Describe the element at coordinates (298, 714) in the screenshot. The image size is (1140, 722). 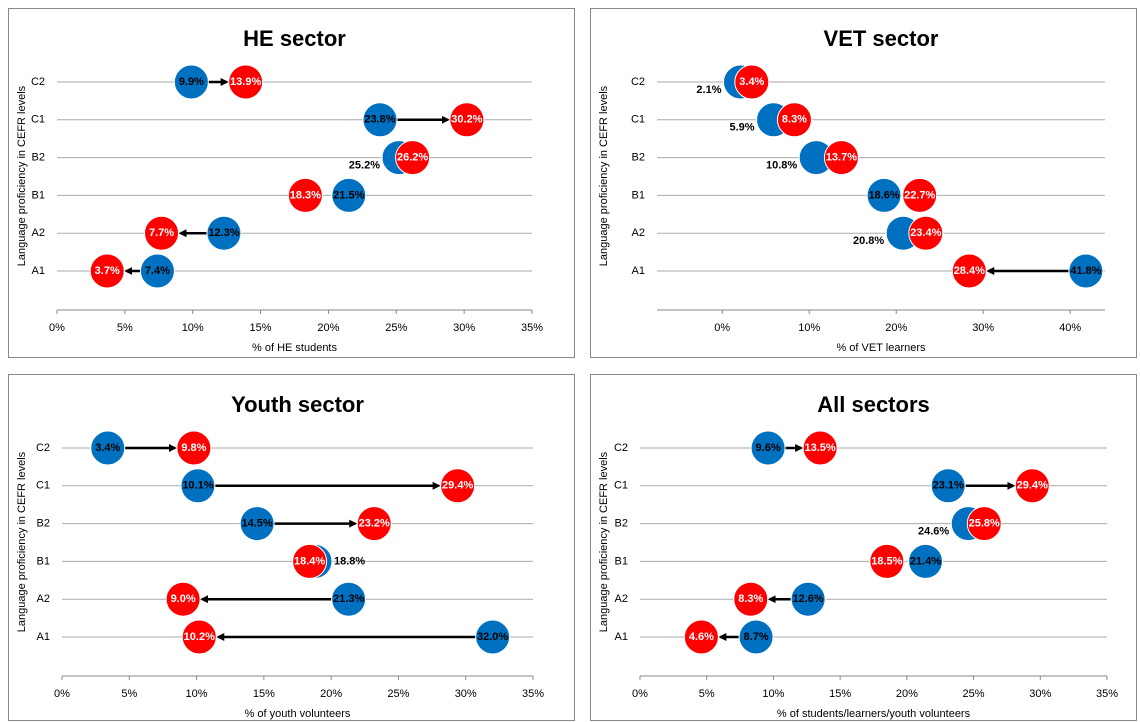
I see `x-axis-label: % of youth volunteers` at that location.